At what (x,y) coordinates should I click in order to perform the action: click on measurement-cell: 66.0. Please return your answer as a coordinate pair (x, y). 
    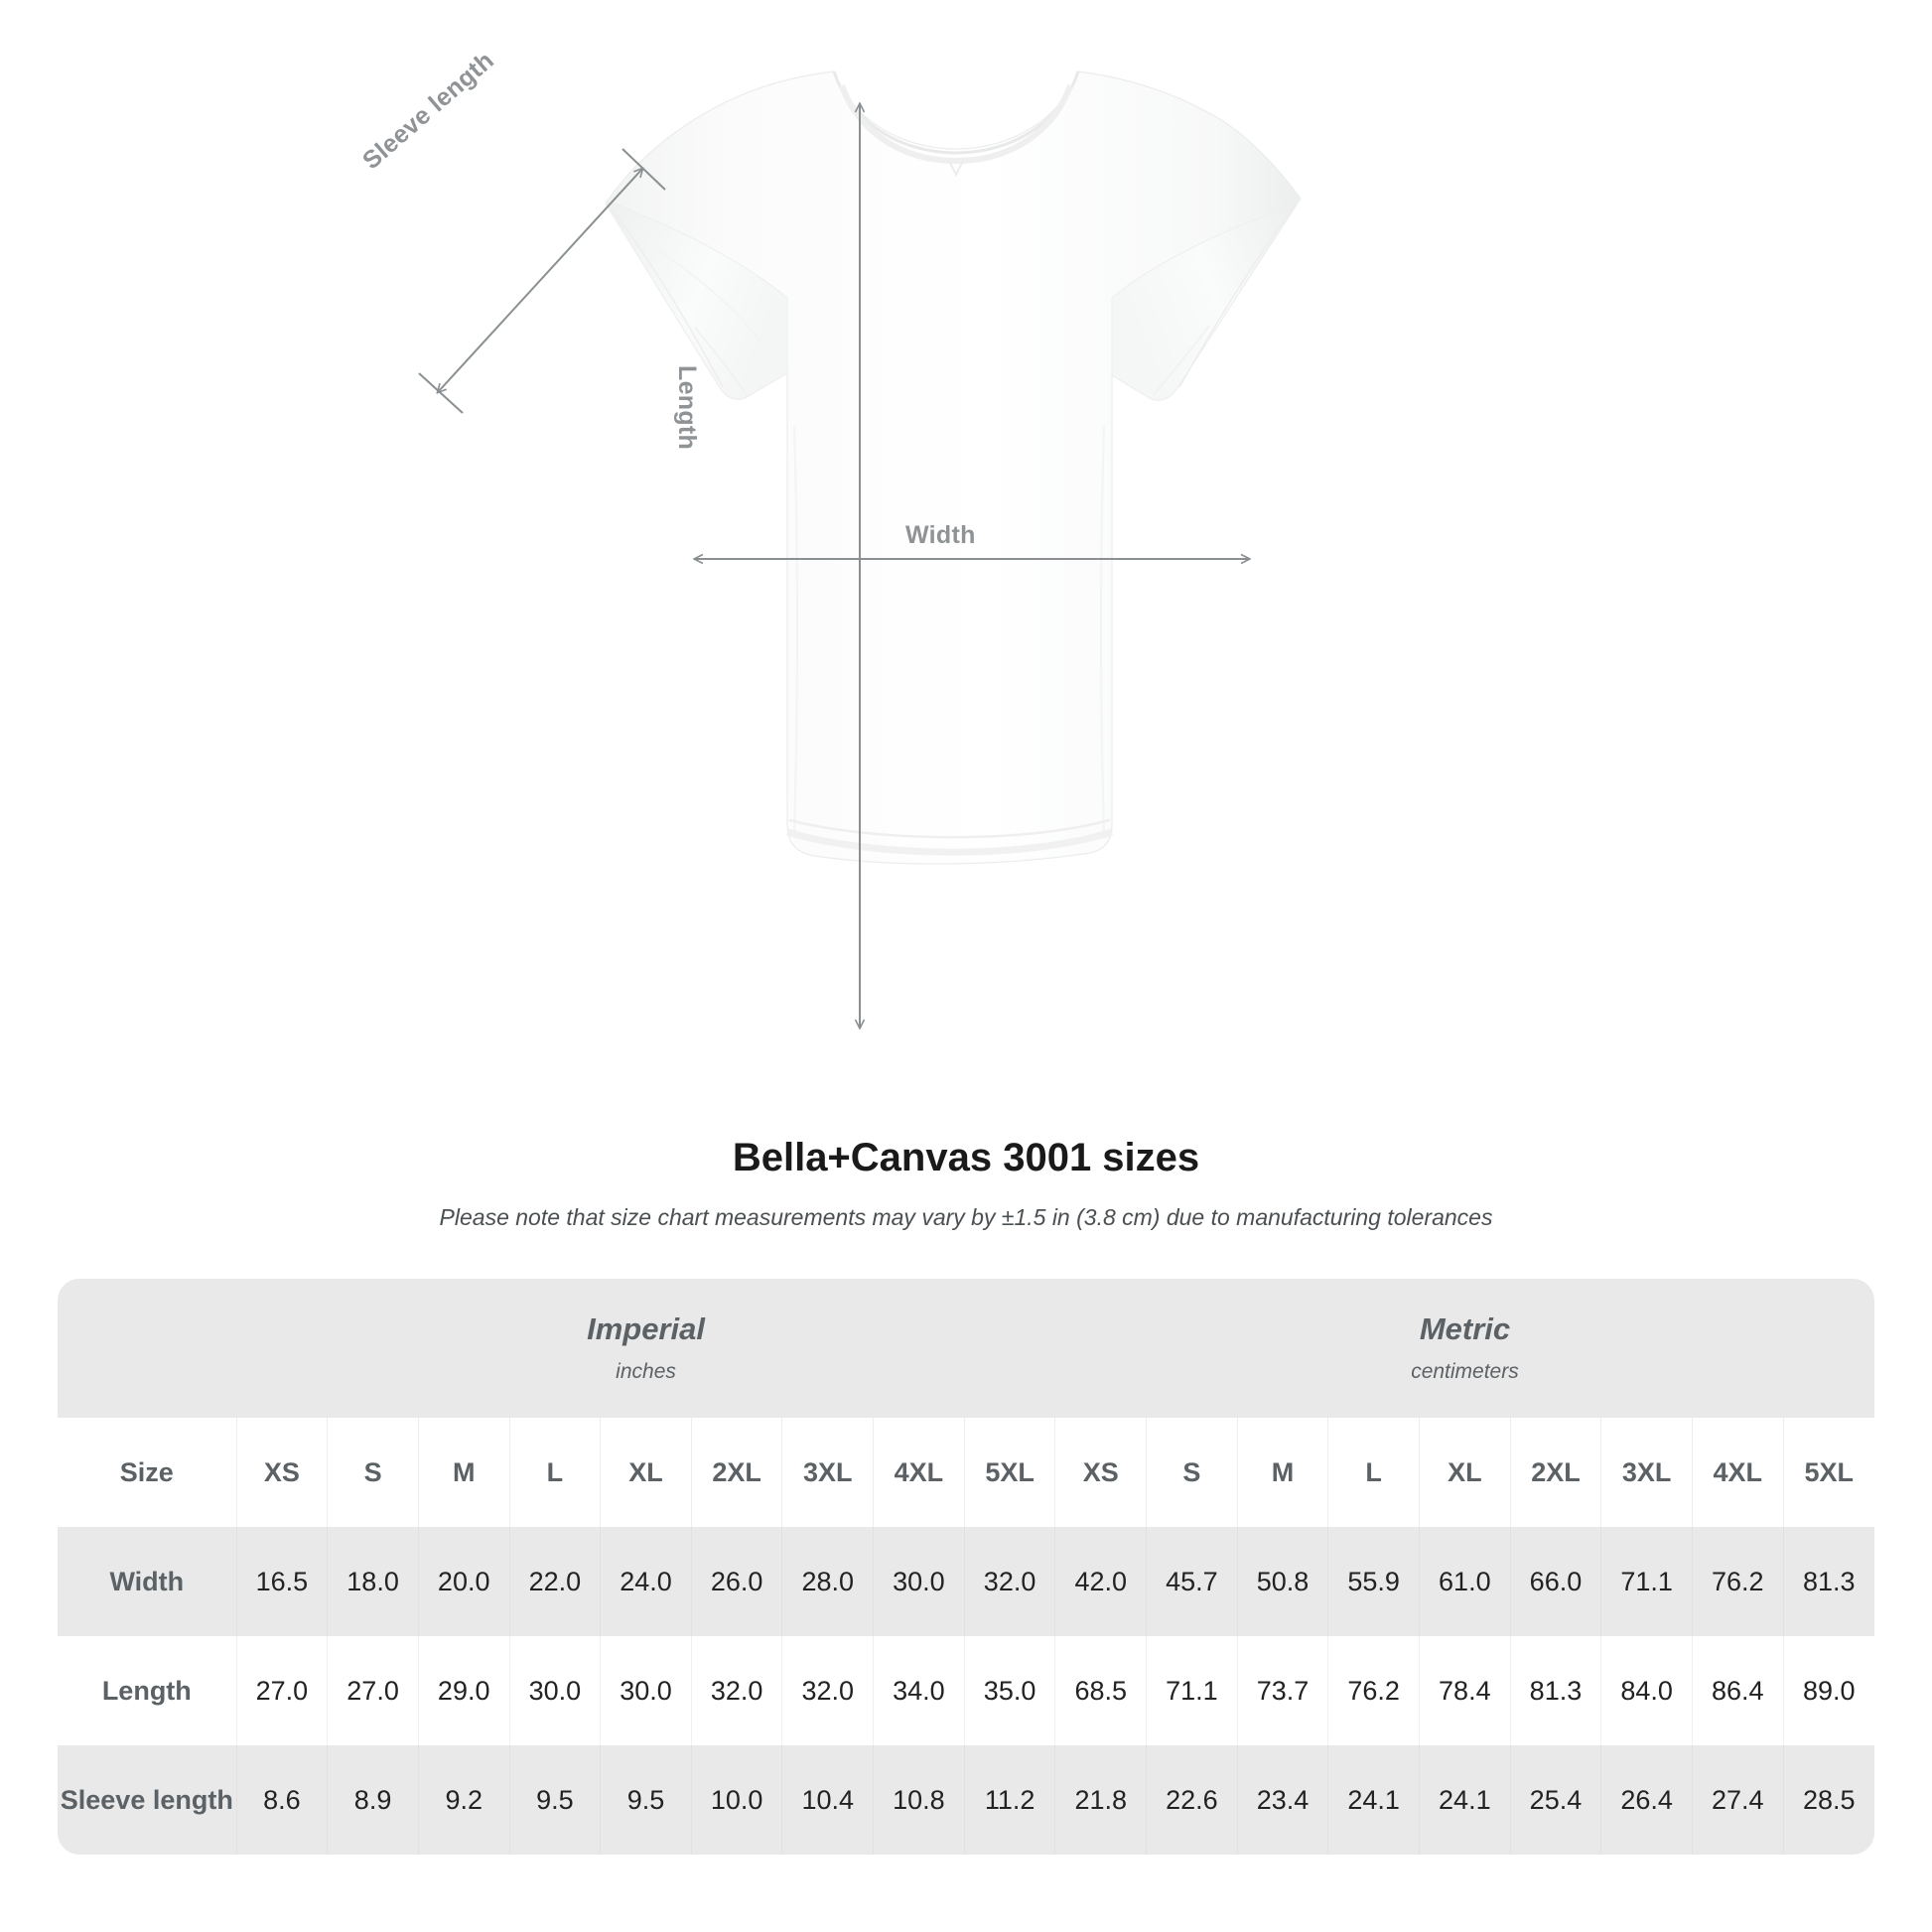
    Looking at the image, I should click on (1555, 1581).